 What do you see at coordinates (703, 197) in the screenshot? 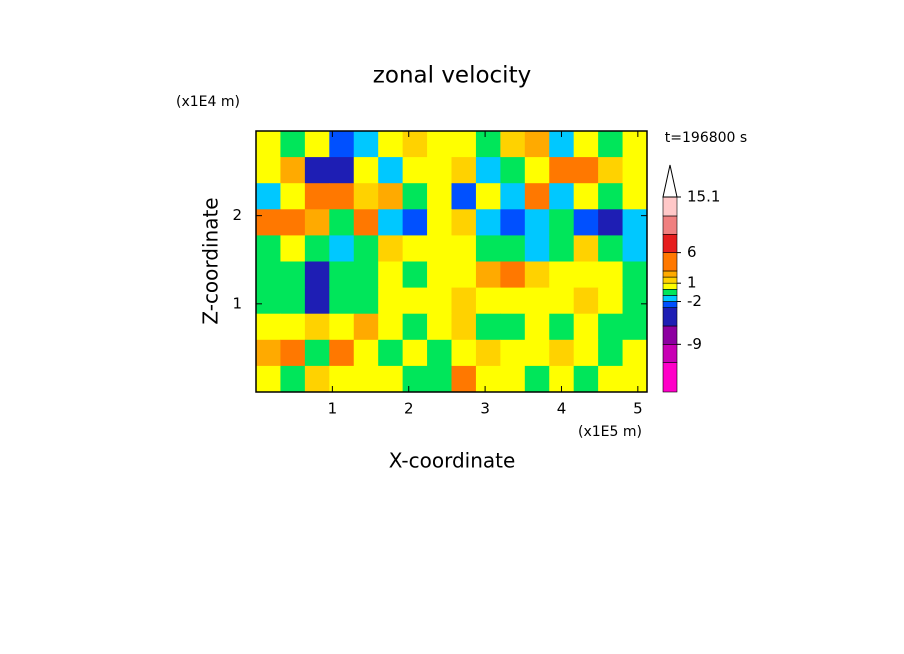
I see `colorbar-label: 15.1` at bounding box center [703, 197].